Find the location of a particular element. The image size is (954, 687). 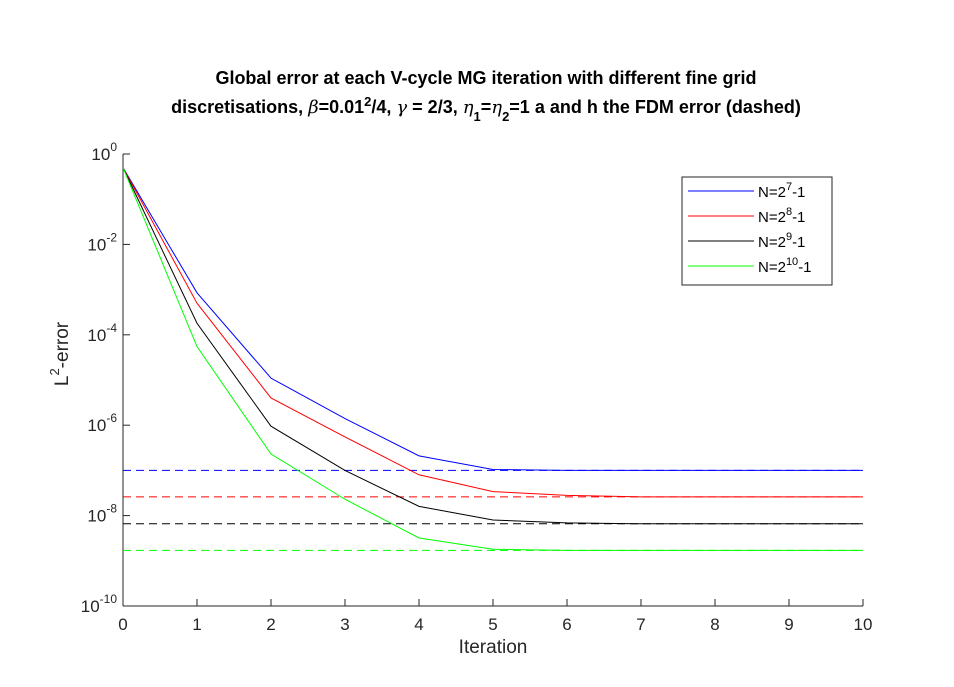

title-part: =1 a and h the FDM error (dashed) is located at coordinates (655, 107).